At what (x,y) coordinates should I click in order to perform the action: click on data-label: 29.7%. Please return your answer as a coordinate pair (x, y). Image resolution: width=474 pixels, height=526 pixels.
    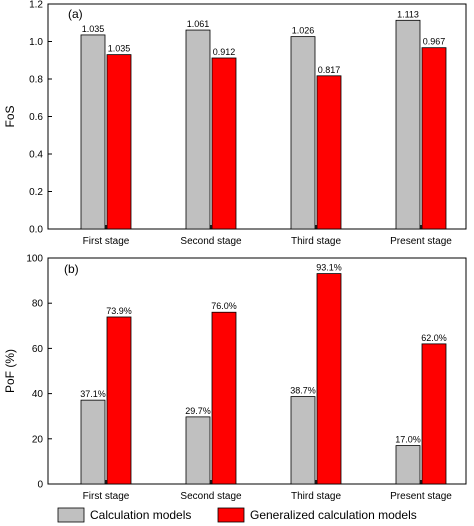
    Looking at the image, I should click on (198, 411).